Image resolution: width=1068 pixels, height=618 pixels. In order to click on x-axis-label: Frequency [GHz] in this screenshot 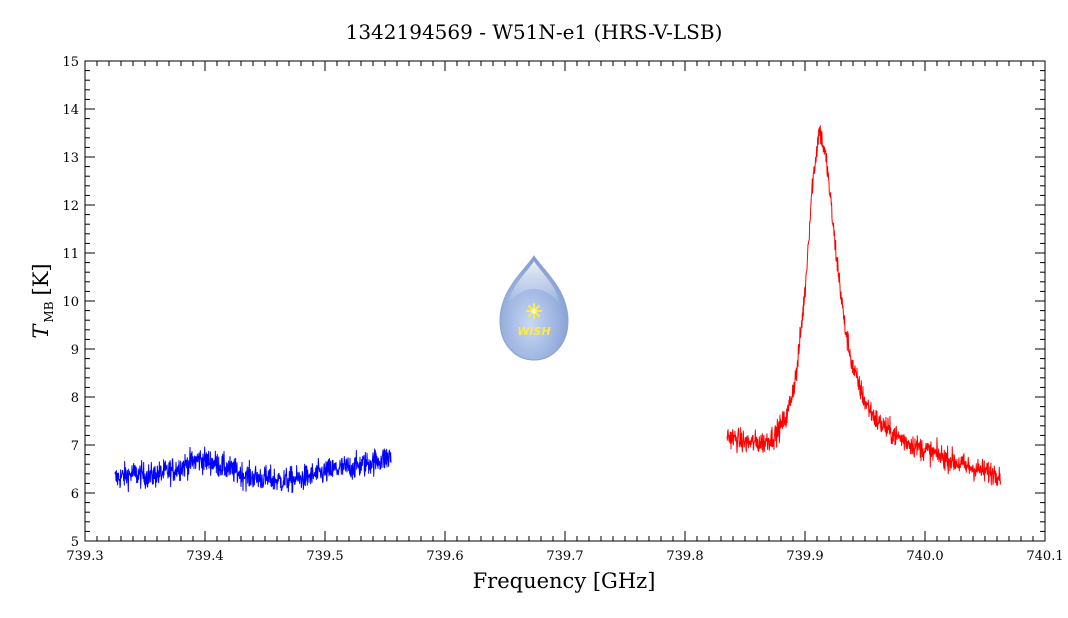, I will do `click(564, 581)`.